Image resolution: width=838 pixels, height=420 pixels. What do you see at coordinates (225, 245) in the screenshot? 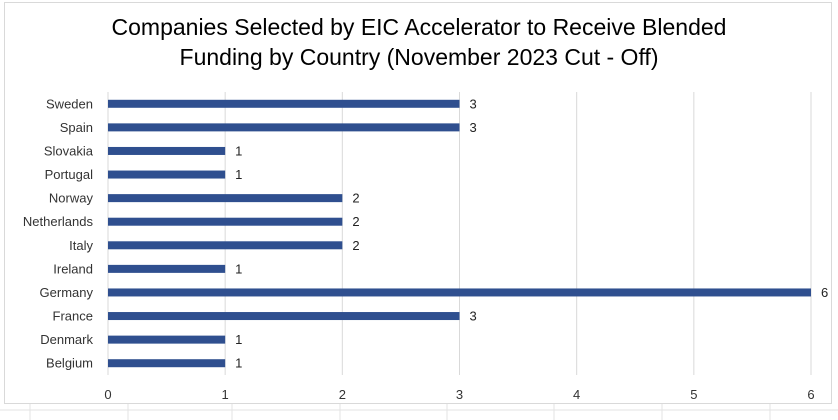
I see `bar-italy` at bounding box center [225, 245].